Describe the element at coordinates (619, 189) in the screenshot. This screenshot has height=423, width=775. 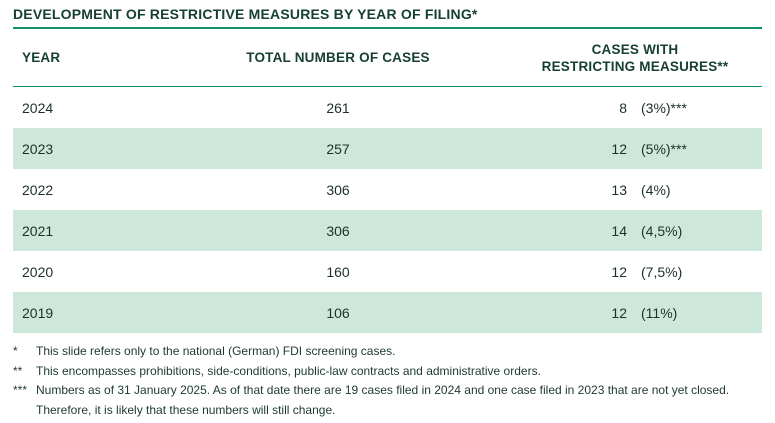
I see `measures-count: 13` at that location.